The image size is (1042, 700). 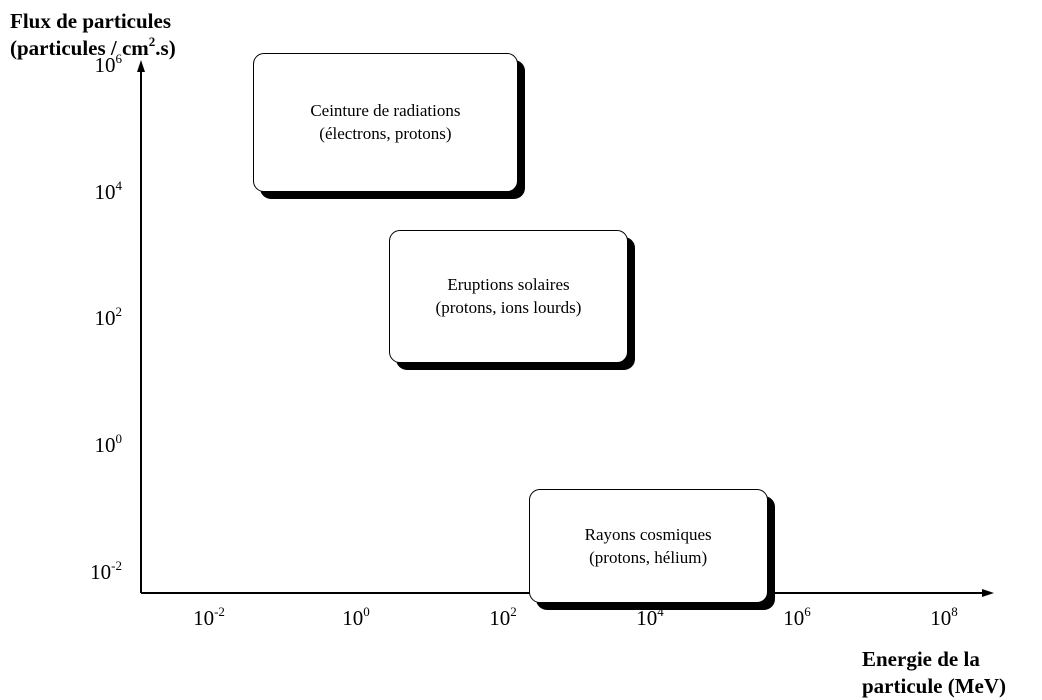 I want to click on y-tick-label: 106, so click(x=86, y=64).